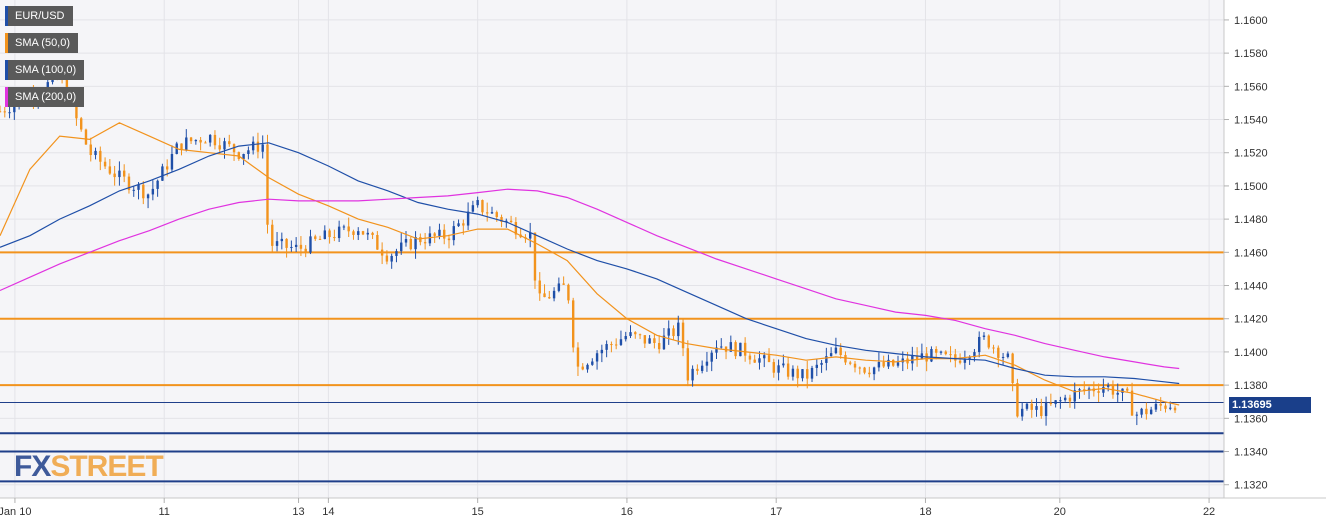  Describe the element at coordinates (1251, 220) in the screenshot. I see `y-tick-label: 1.1480` at that location.